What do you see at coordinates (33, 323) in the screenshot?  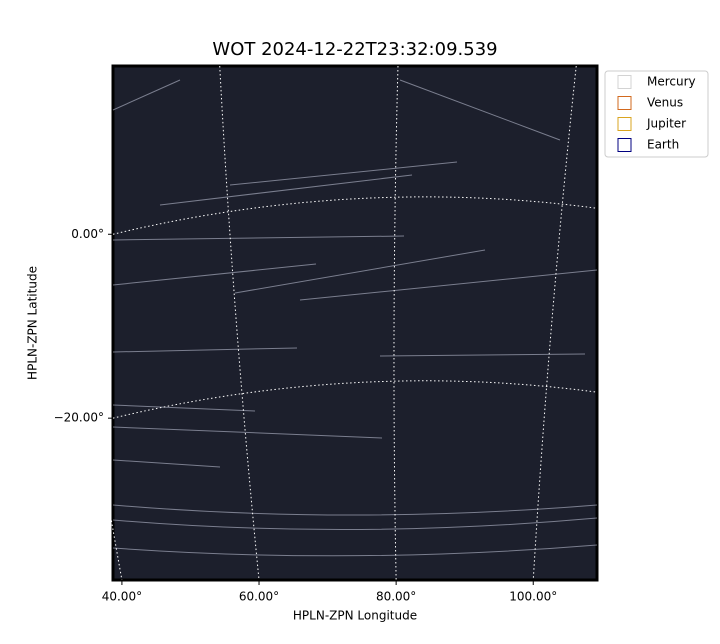 I see `y-axis-label: HPLN-ZPN Latitude` at bounding box center [33, 323].